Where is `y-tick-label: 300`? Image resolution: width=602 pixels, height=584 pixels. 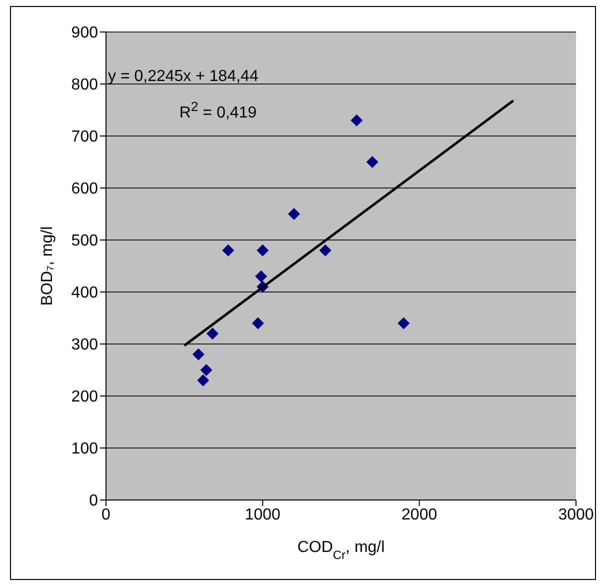 y-tick-label: 300 is located at coordinates (84, 345).